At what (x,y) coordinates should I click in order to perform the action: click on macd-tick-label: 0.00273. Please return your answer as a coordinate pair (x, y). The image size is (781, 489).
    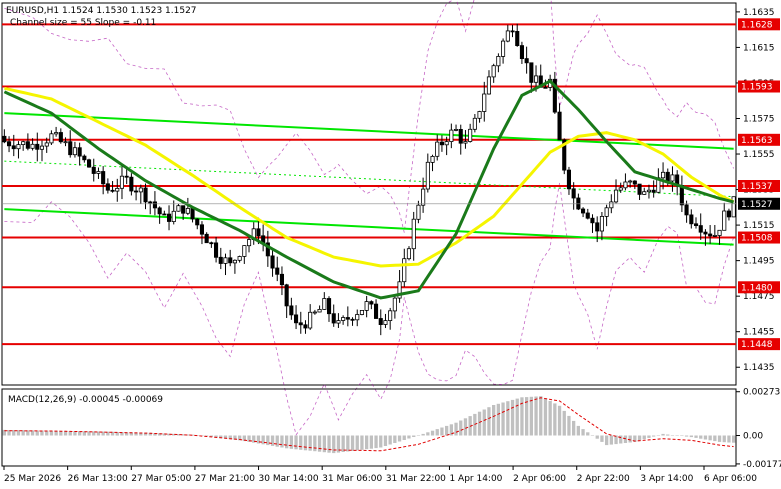
    Looking at the image, I should click on (761, 393).